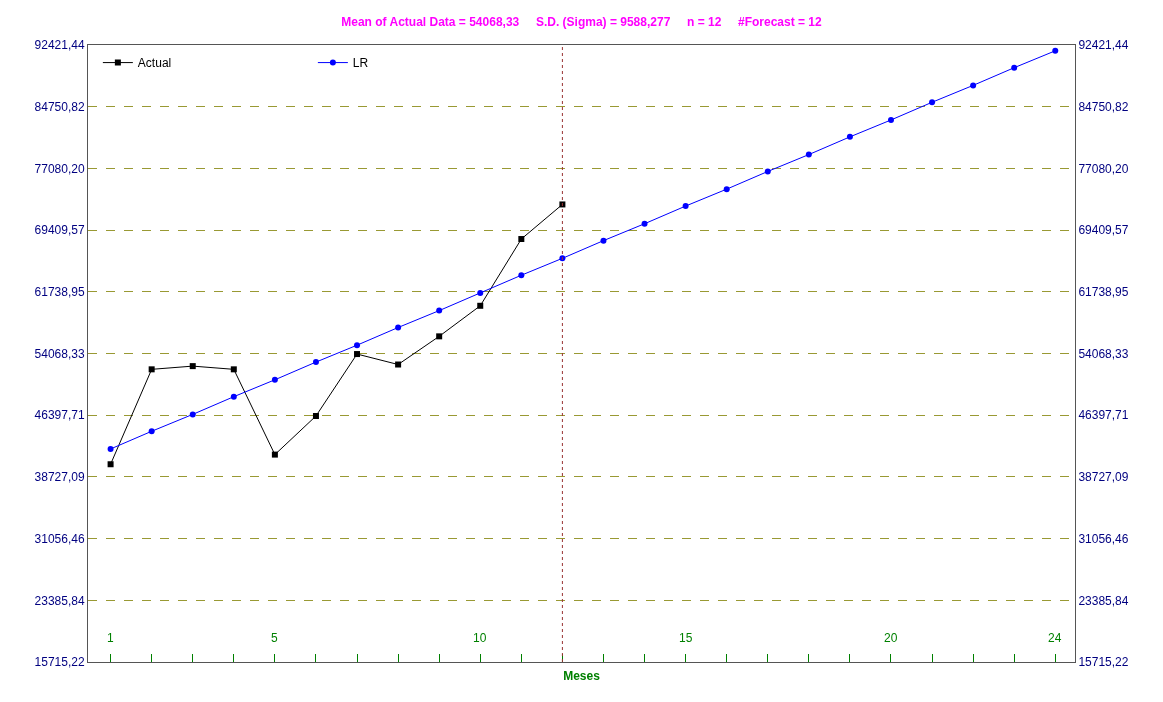 Image resolution: width=1163 pixels, height=702 pixels. I want to click on y2-tick-label: 92421,44, so click(1103, 45).